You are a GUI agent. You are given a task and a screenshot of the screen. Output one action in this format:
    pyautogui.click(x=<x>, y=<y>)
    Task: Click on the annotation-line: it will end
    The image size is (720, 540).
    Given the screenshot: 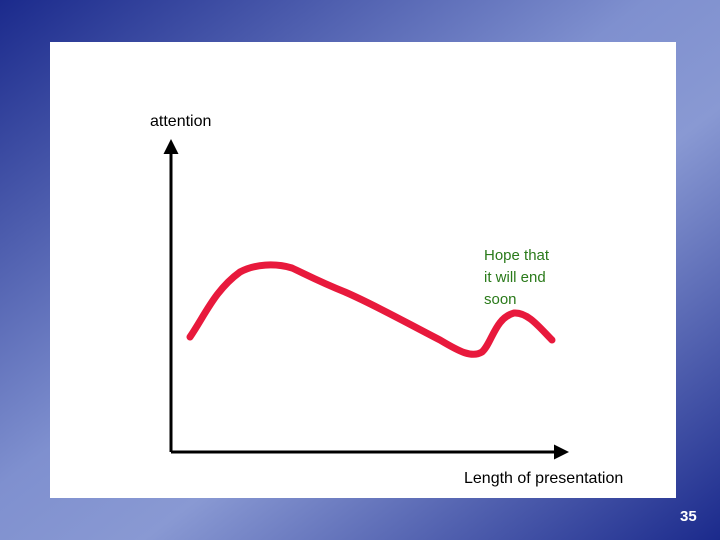 What is the action you would take?
    pyautogui.click(x=515, y=277)
    